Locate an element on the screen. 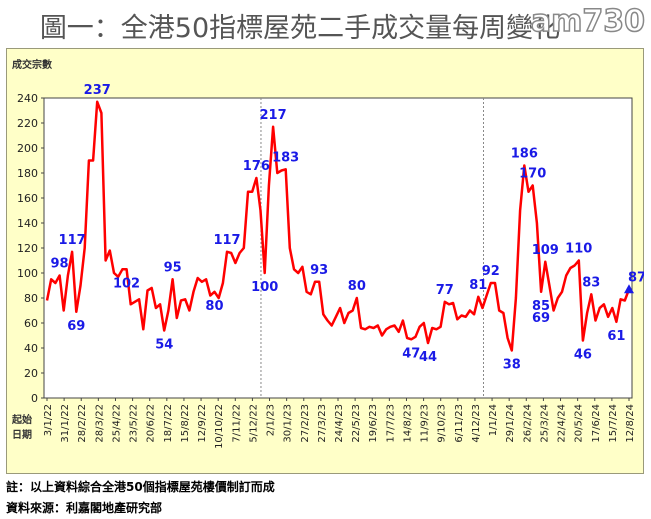  x-tick-label: 24/4/23 is located at coordinates (339, 423).